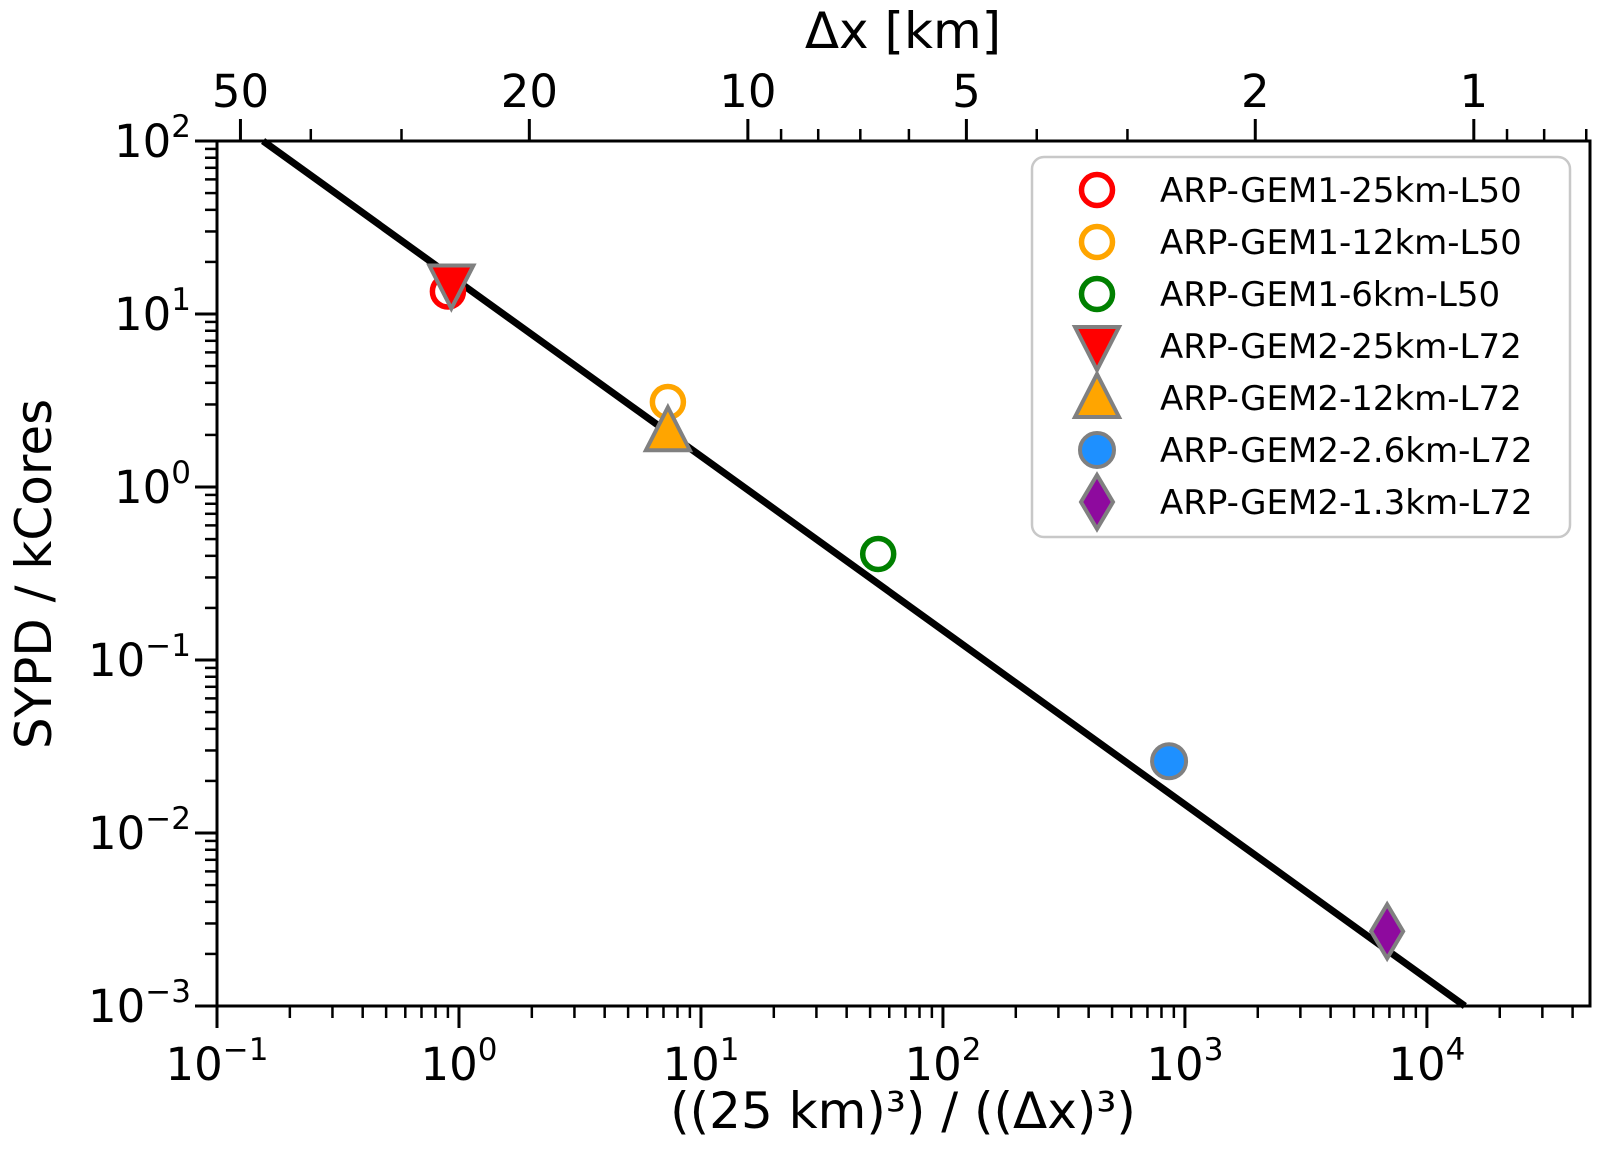 This screenshot has width=1600, height=1161. What do you see at coordinates (1473, 91) in the screenshot?
I see `top-tick-label: 1` at bounding box center [1473, 91].